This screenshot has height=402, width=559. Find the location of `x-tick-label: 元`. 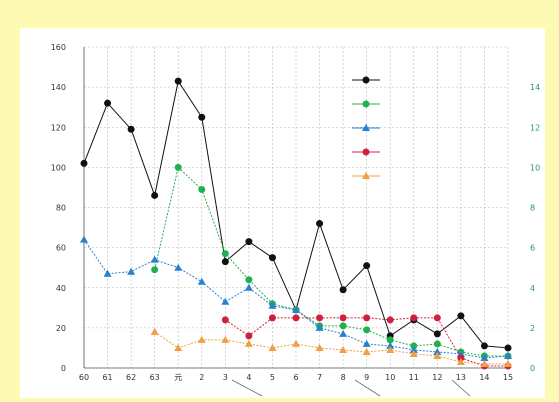

x-tick-label: 元 is located at coordinates (178, 377).